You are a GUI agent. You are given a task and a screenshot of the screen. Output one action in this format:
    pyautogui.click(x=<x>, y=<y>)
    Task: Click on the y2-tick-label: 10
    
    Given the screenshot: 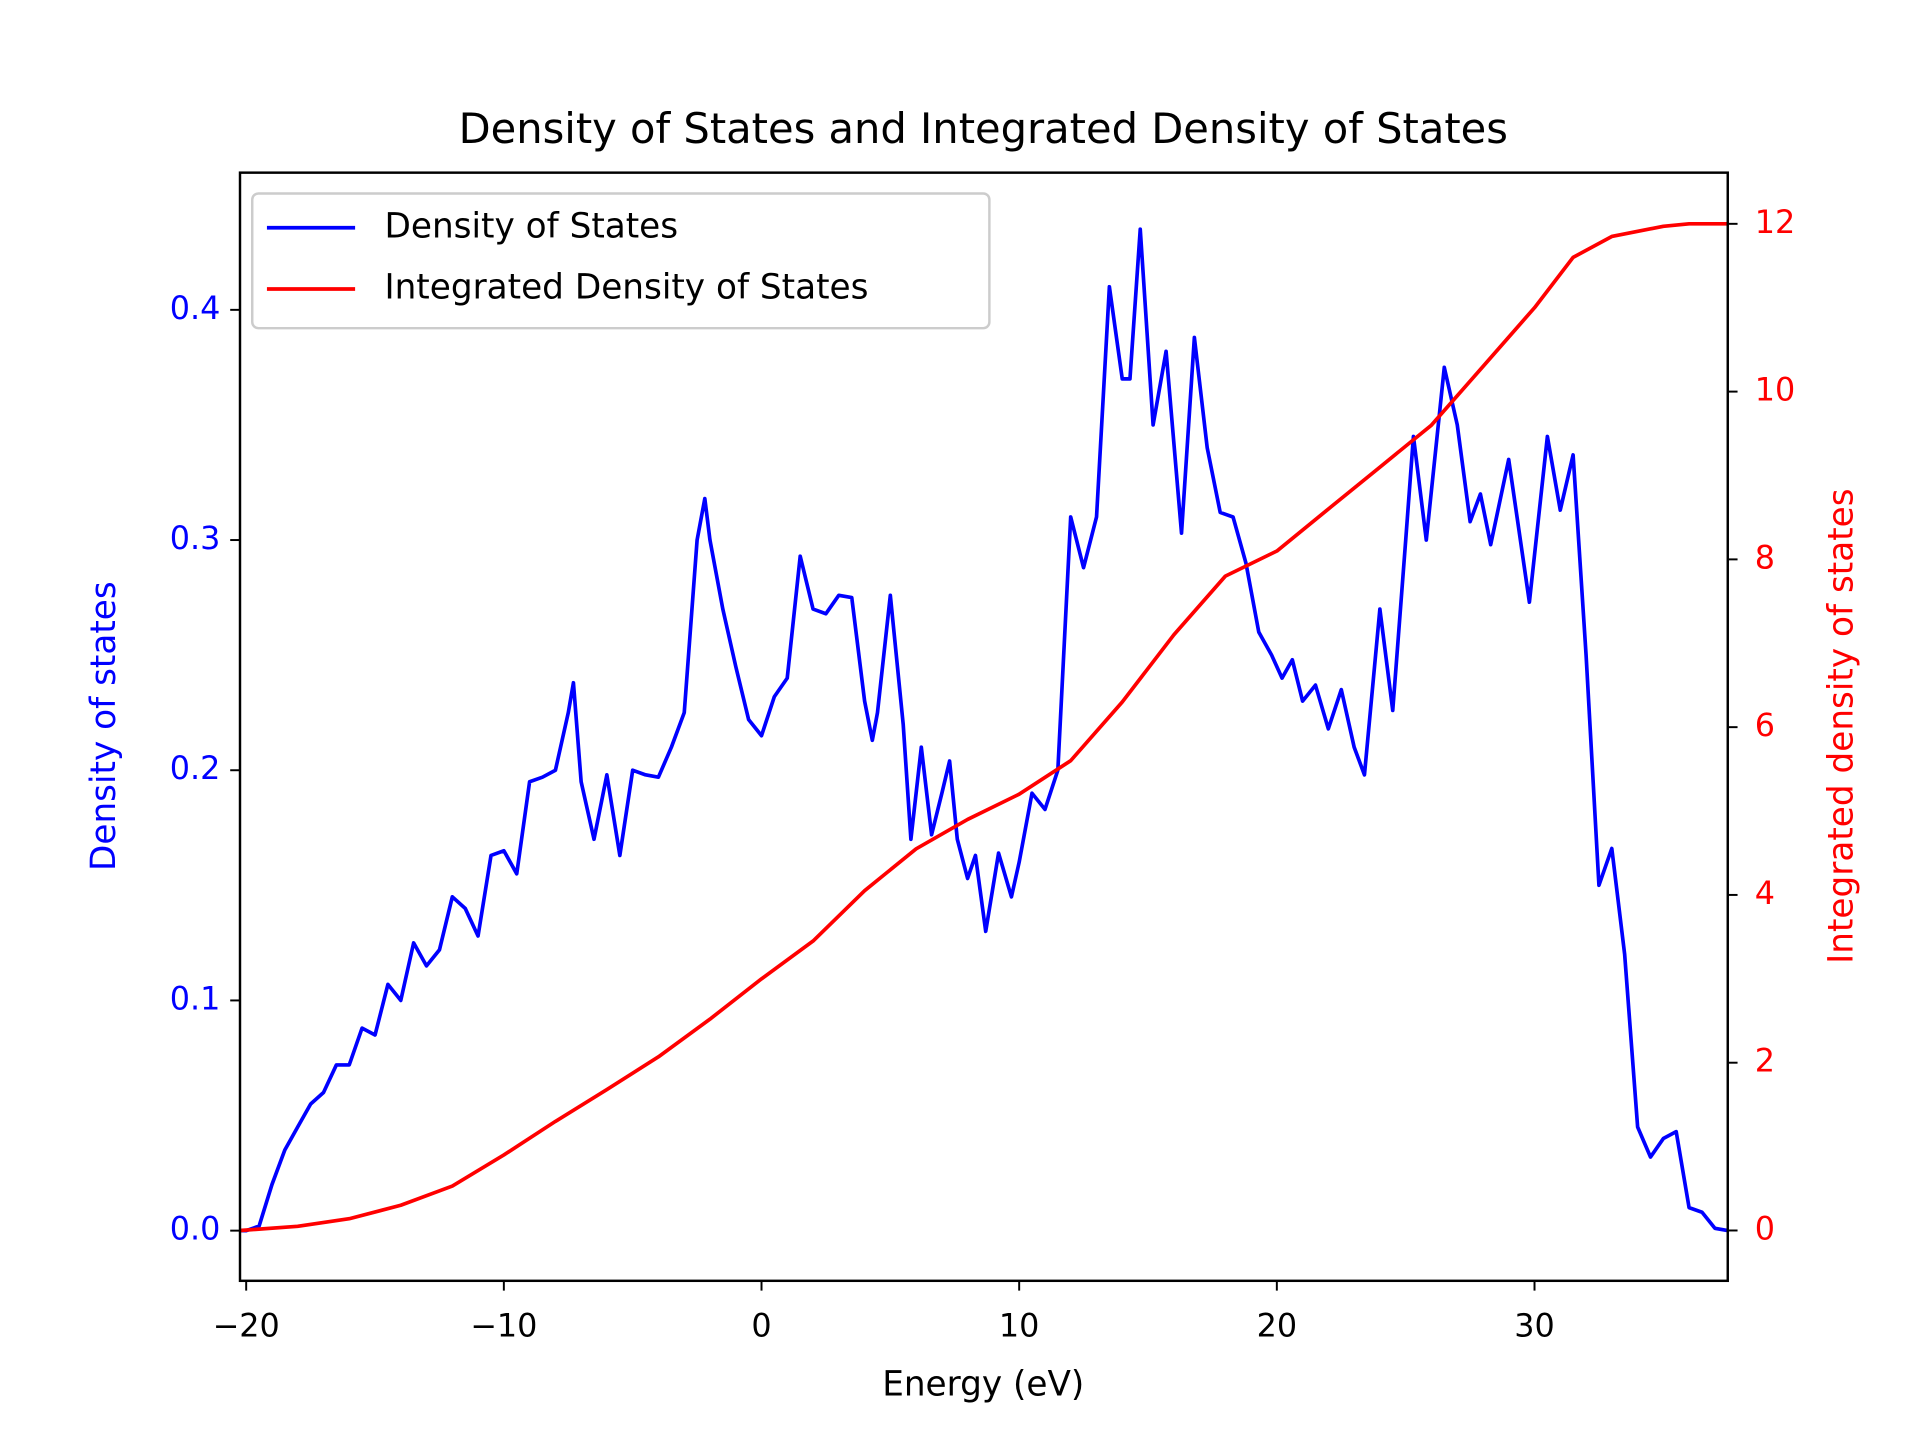 What is the action you would take?
    pyautogui.click(x=1775, y=390)
    